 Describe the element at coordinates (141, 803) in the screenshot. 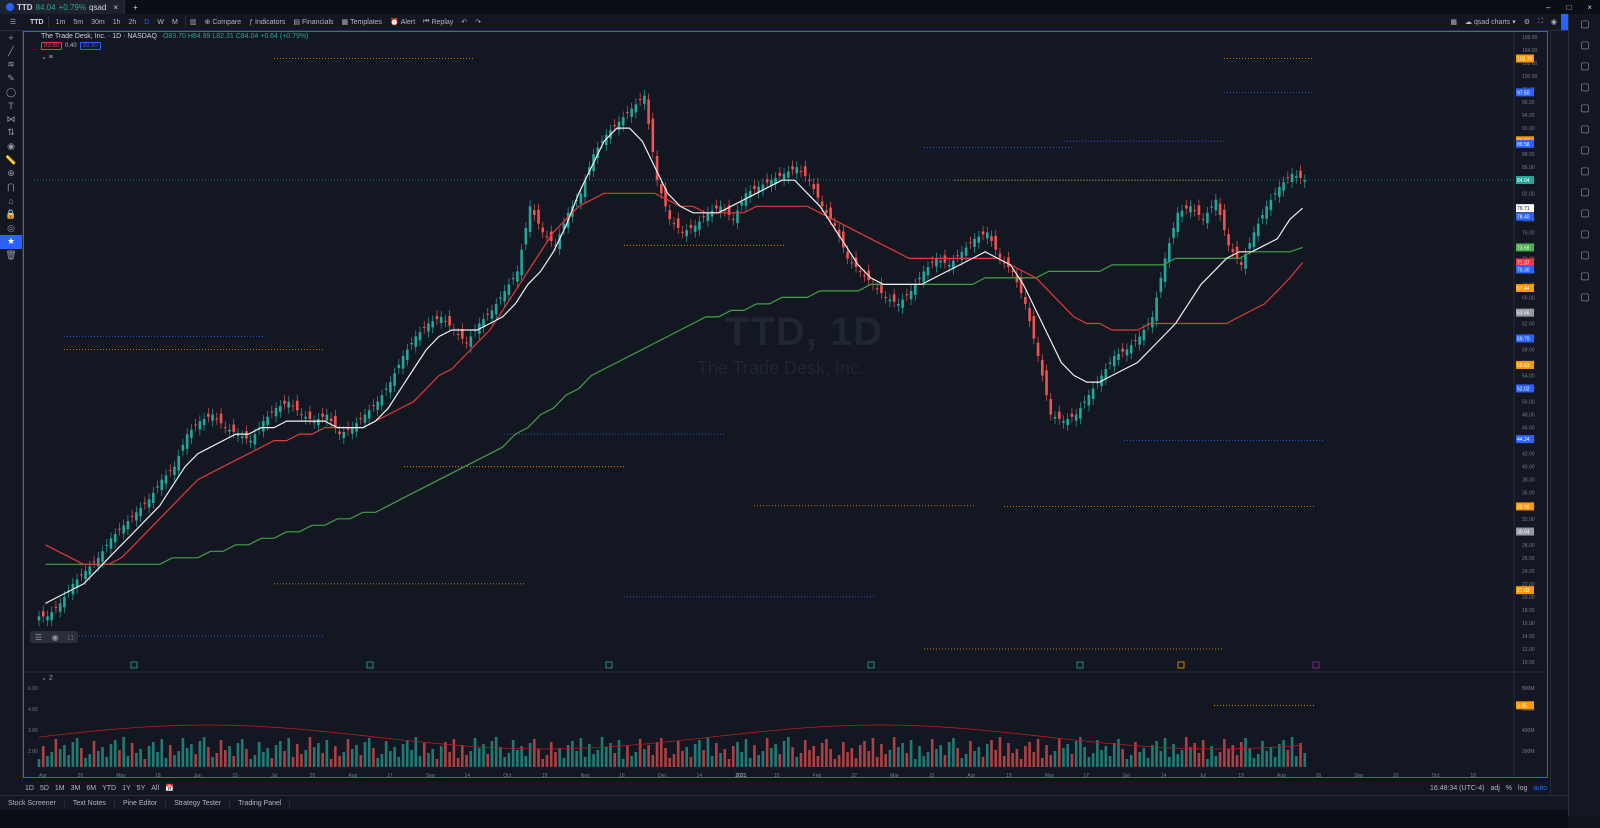

I see `panel-pine-editor: Pine Editor` at that location.